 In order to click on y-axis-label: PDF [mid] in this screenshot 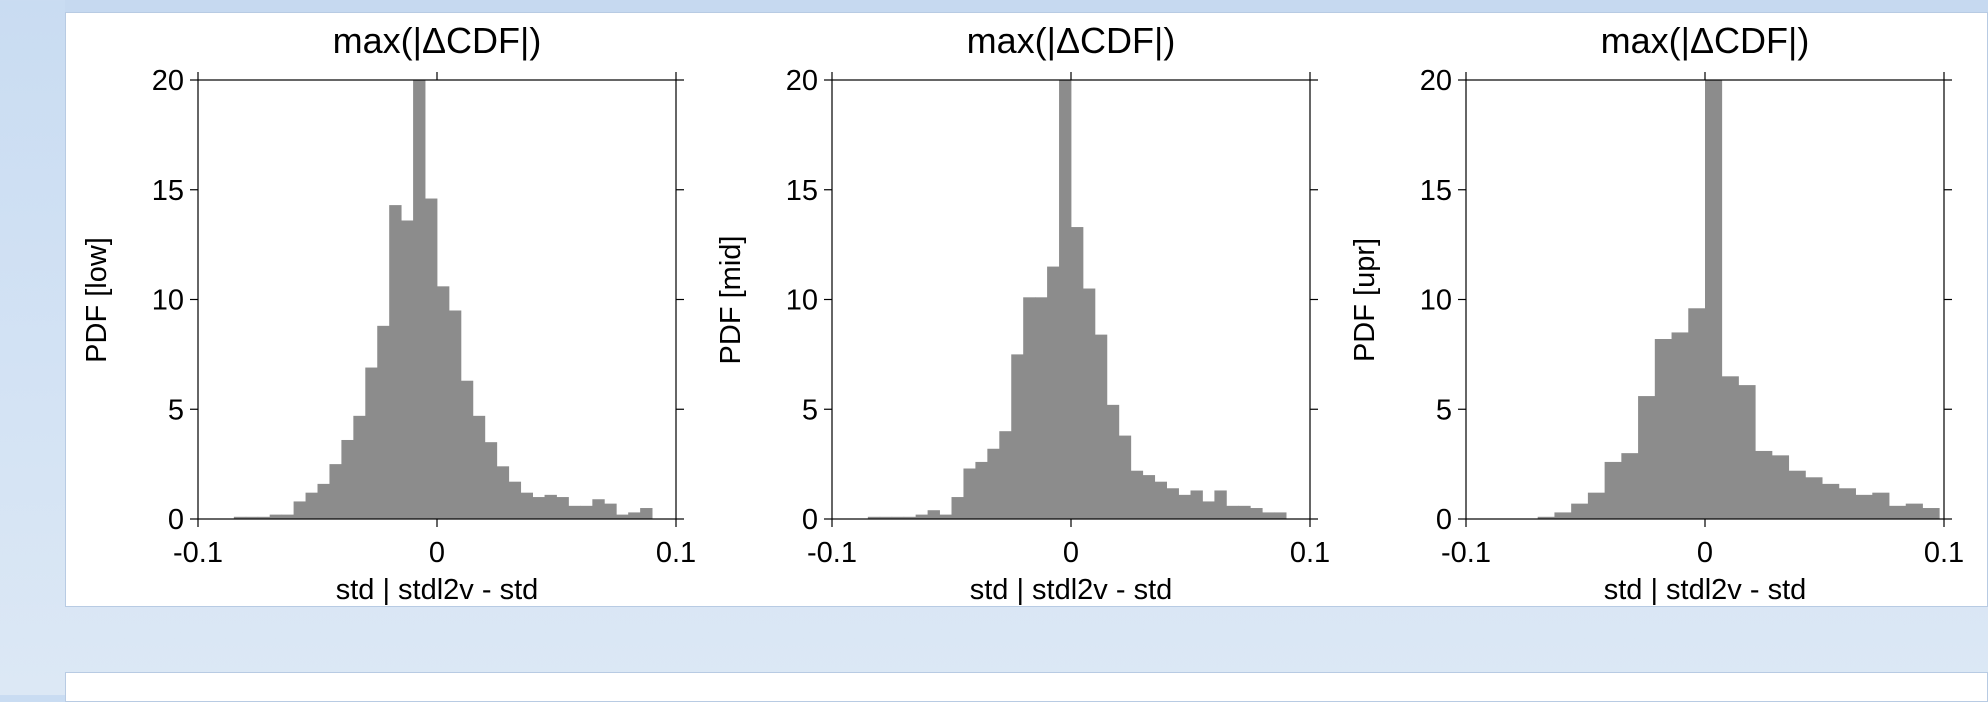, I will do `click(731, 300)`.